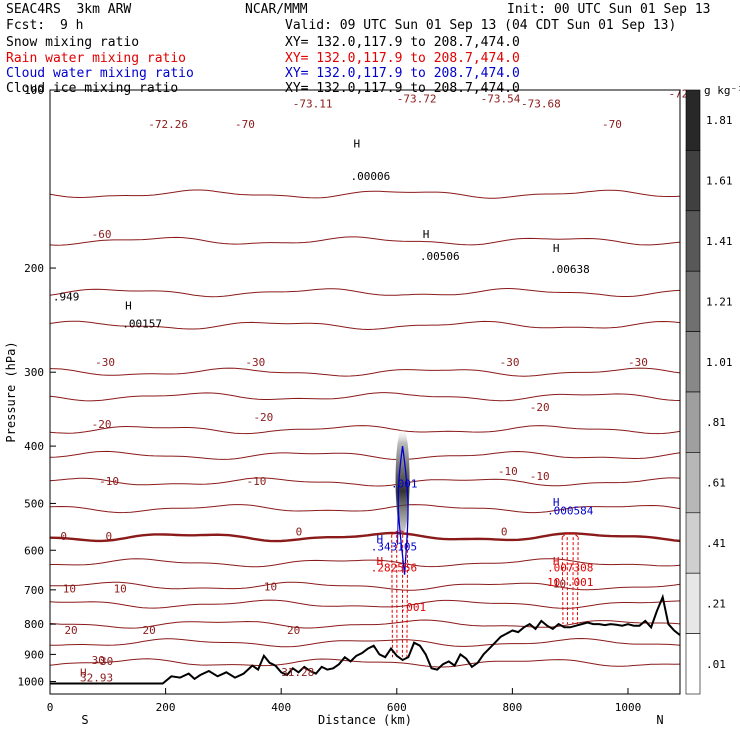 This screenshot has height=740, width=740. Describe the element at coordinates (719, 241) in the screenshot. I see `colorbar-tick-label: 1.41` at that location.